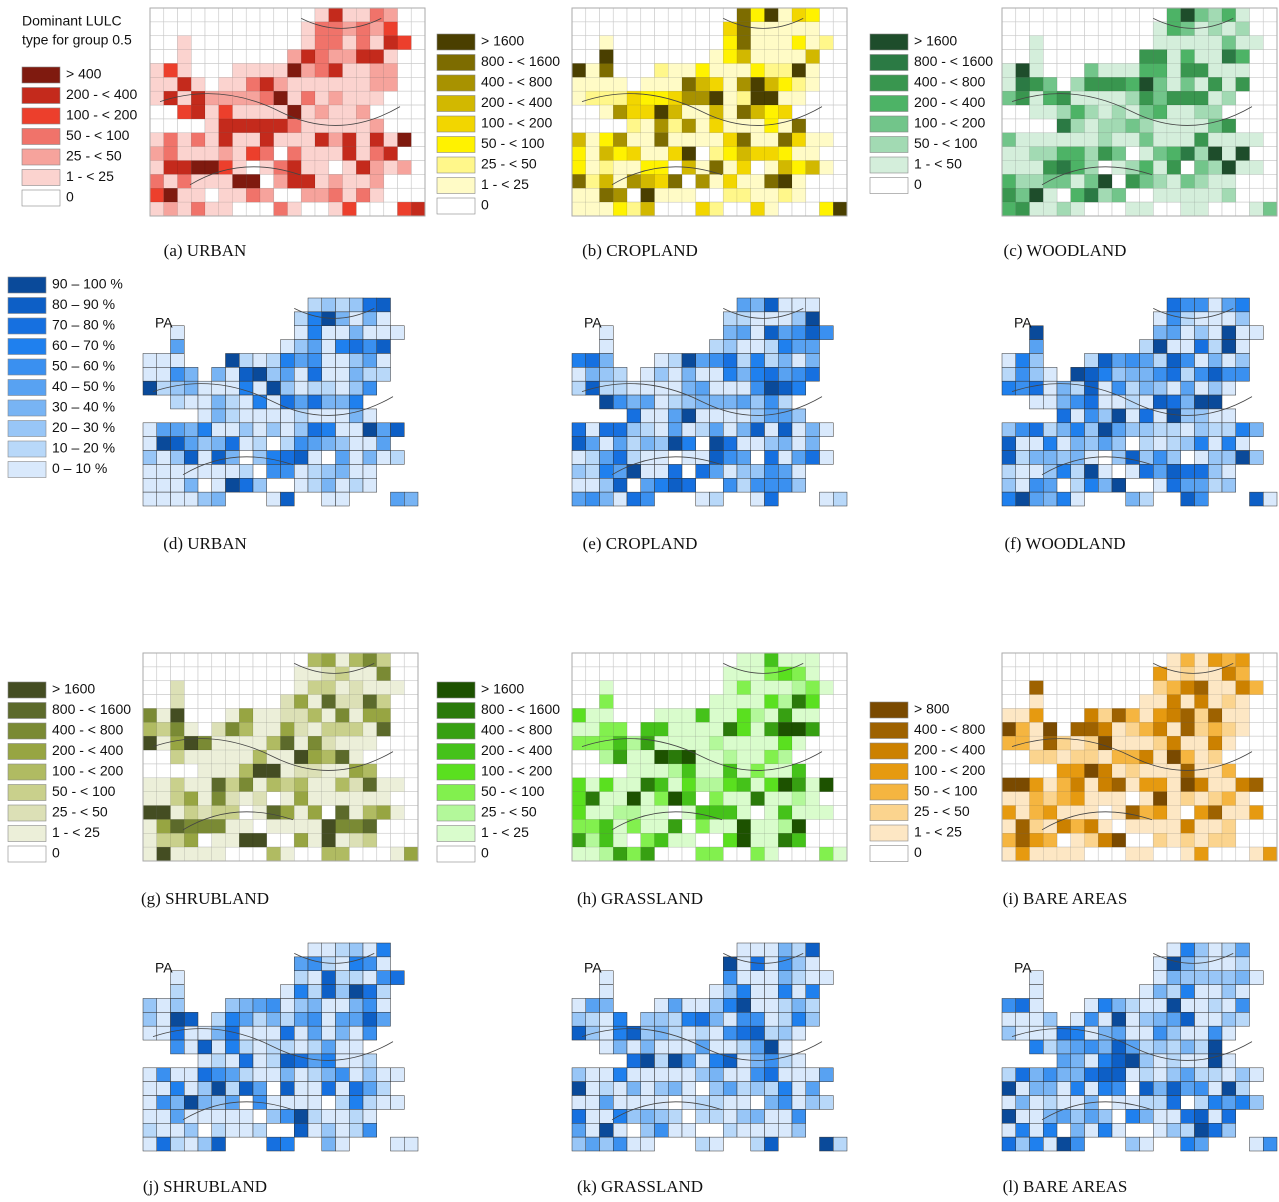 The height and width of the screenshot is (1202, 1279). I want to click on map-label: PA, so click(593, 968).